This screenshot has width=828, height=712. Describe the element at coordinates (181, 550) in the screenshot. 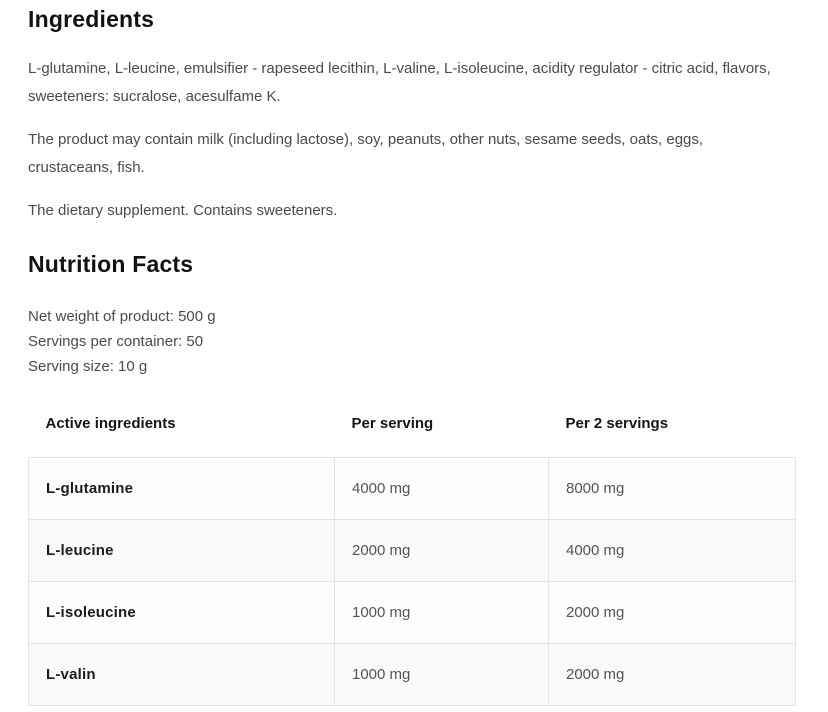

I see `ingredient-name-cell: L-leucine` at that location.